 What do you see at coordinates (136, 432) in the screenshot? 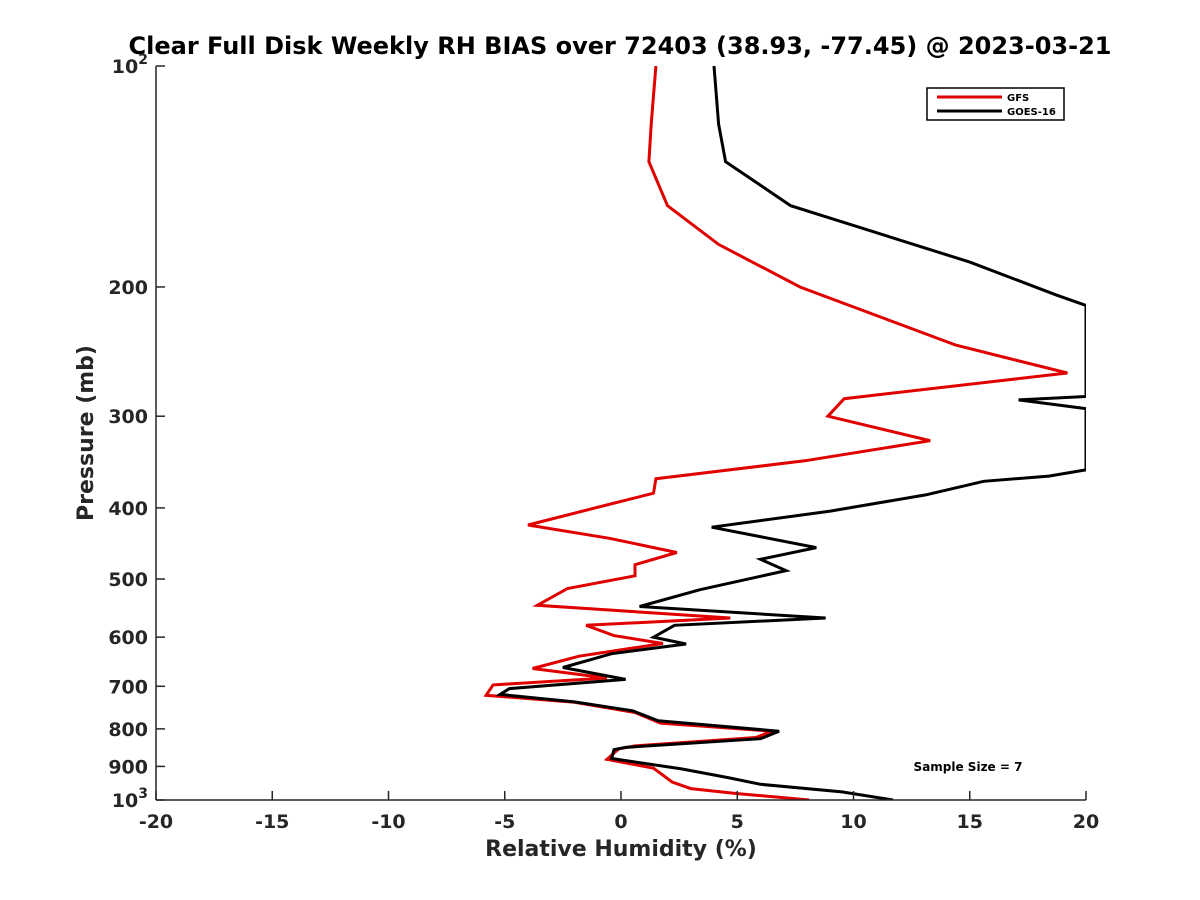
I see `y-axis-ticks: 10² 200 300 400 500 600 700 800 900 10³` at bounding box center [136, 432].